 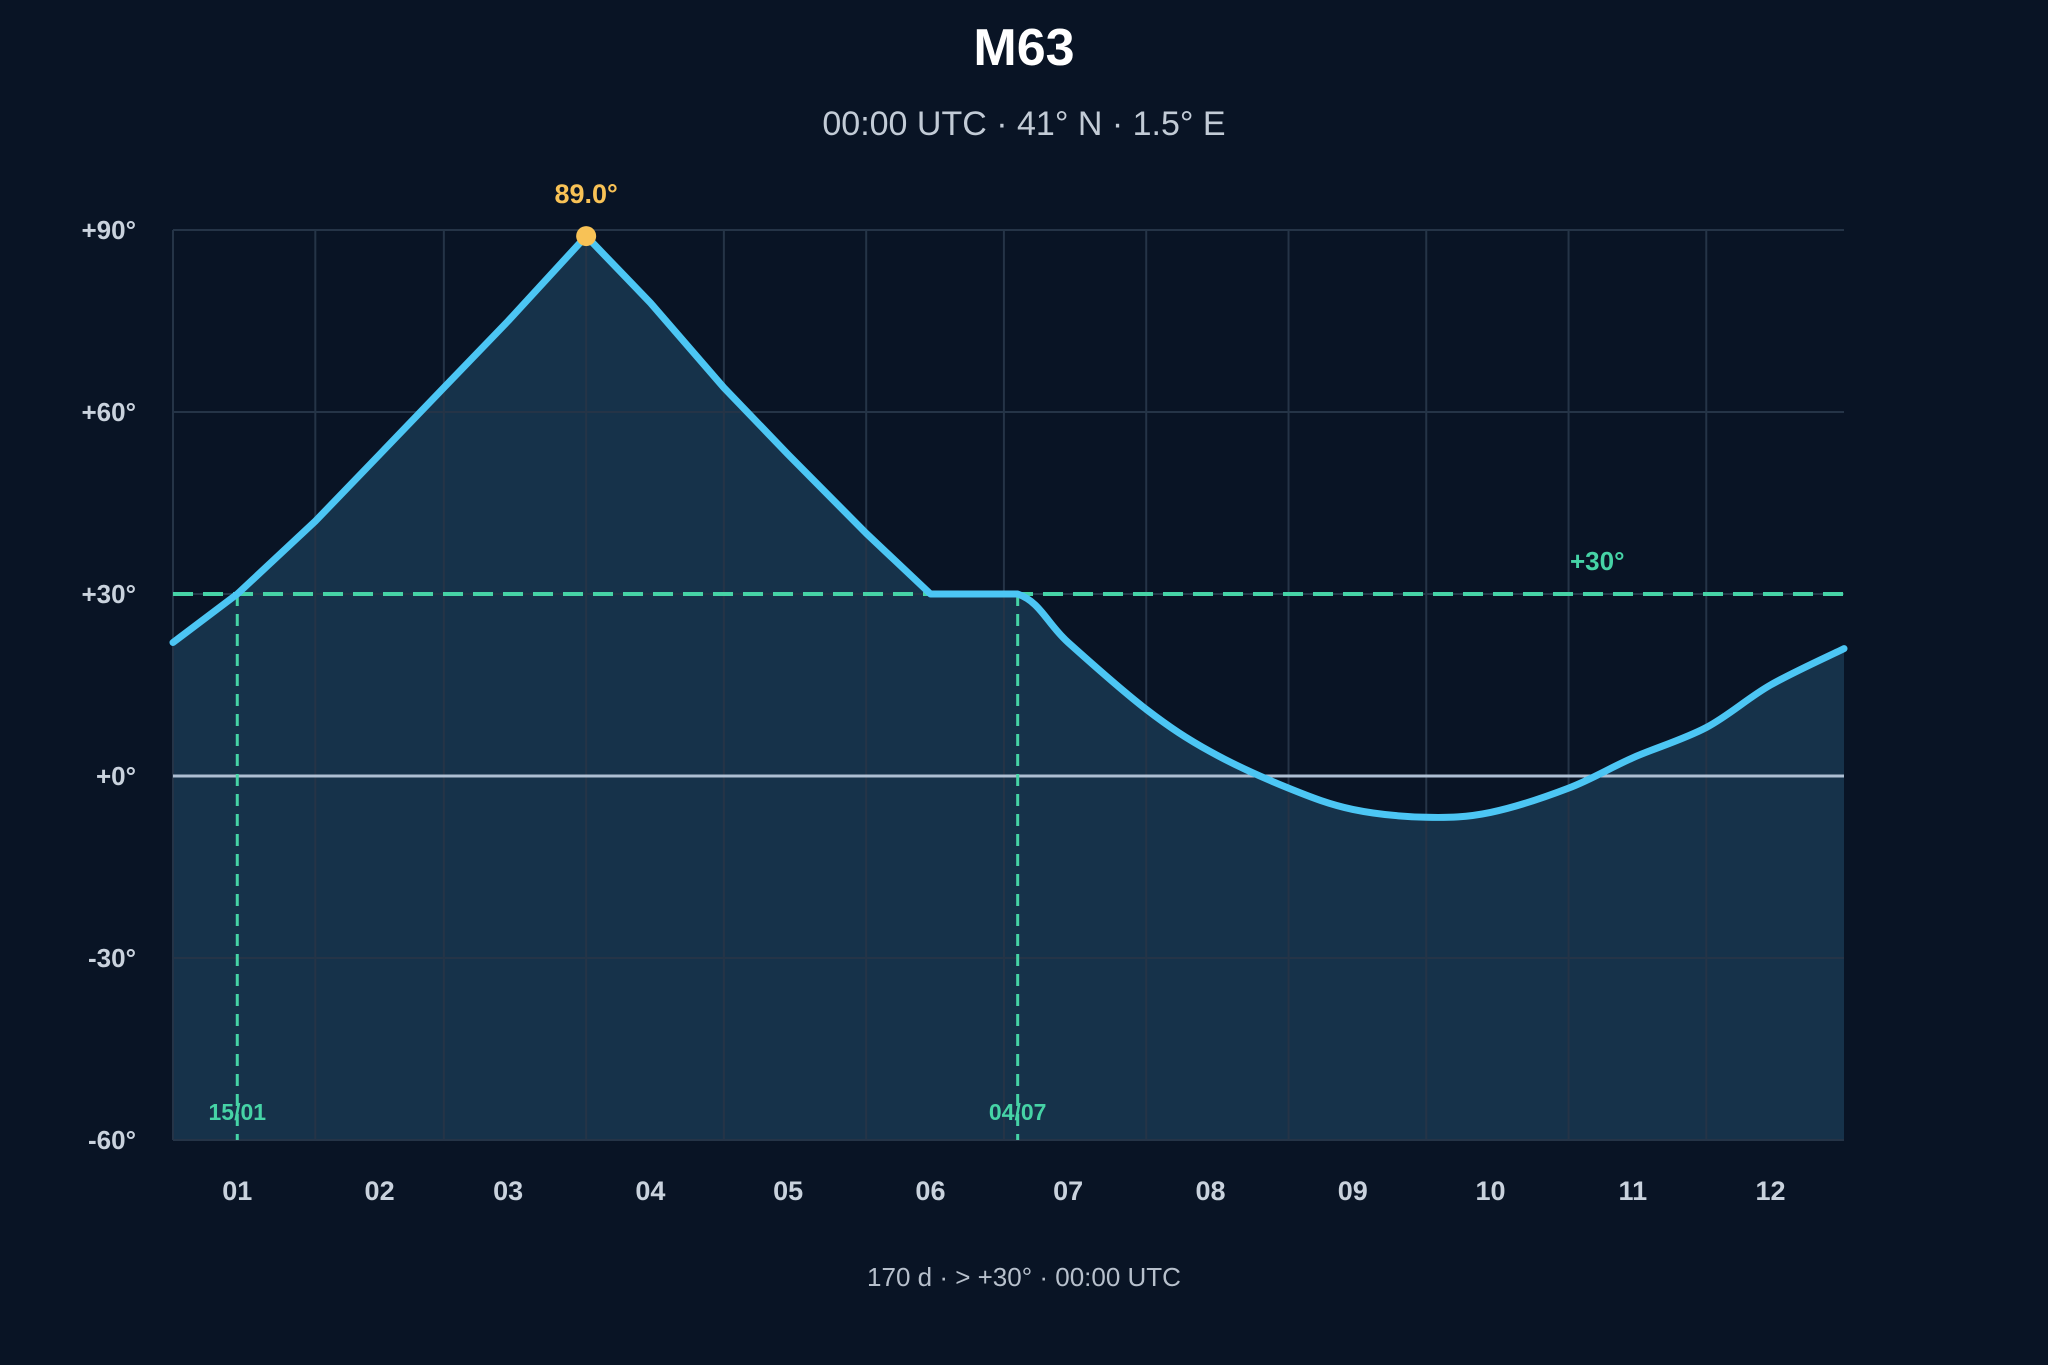 What do you see at coordinates (930, 1191) in the screenshot?
I see `x-tick-label: 06` at bounding box center [930, 1191].